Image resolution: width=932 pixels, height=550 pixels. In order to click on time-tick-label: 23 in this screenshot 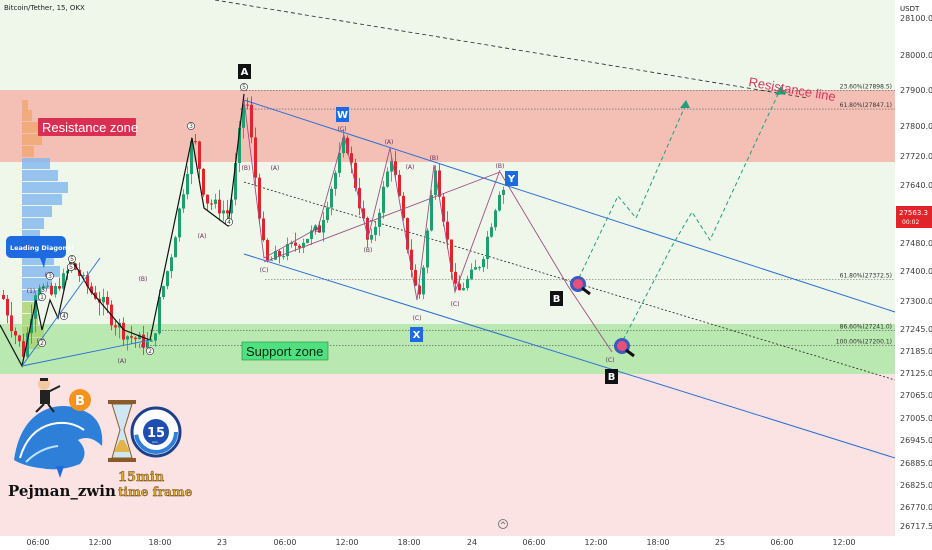, I will do `click(222, 542)`.